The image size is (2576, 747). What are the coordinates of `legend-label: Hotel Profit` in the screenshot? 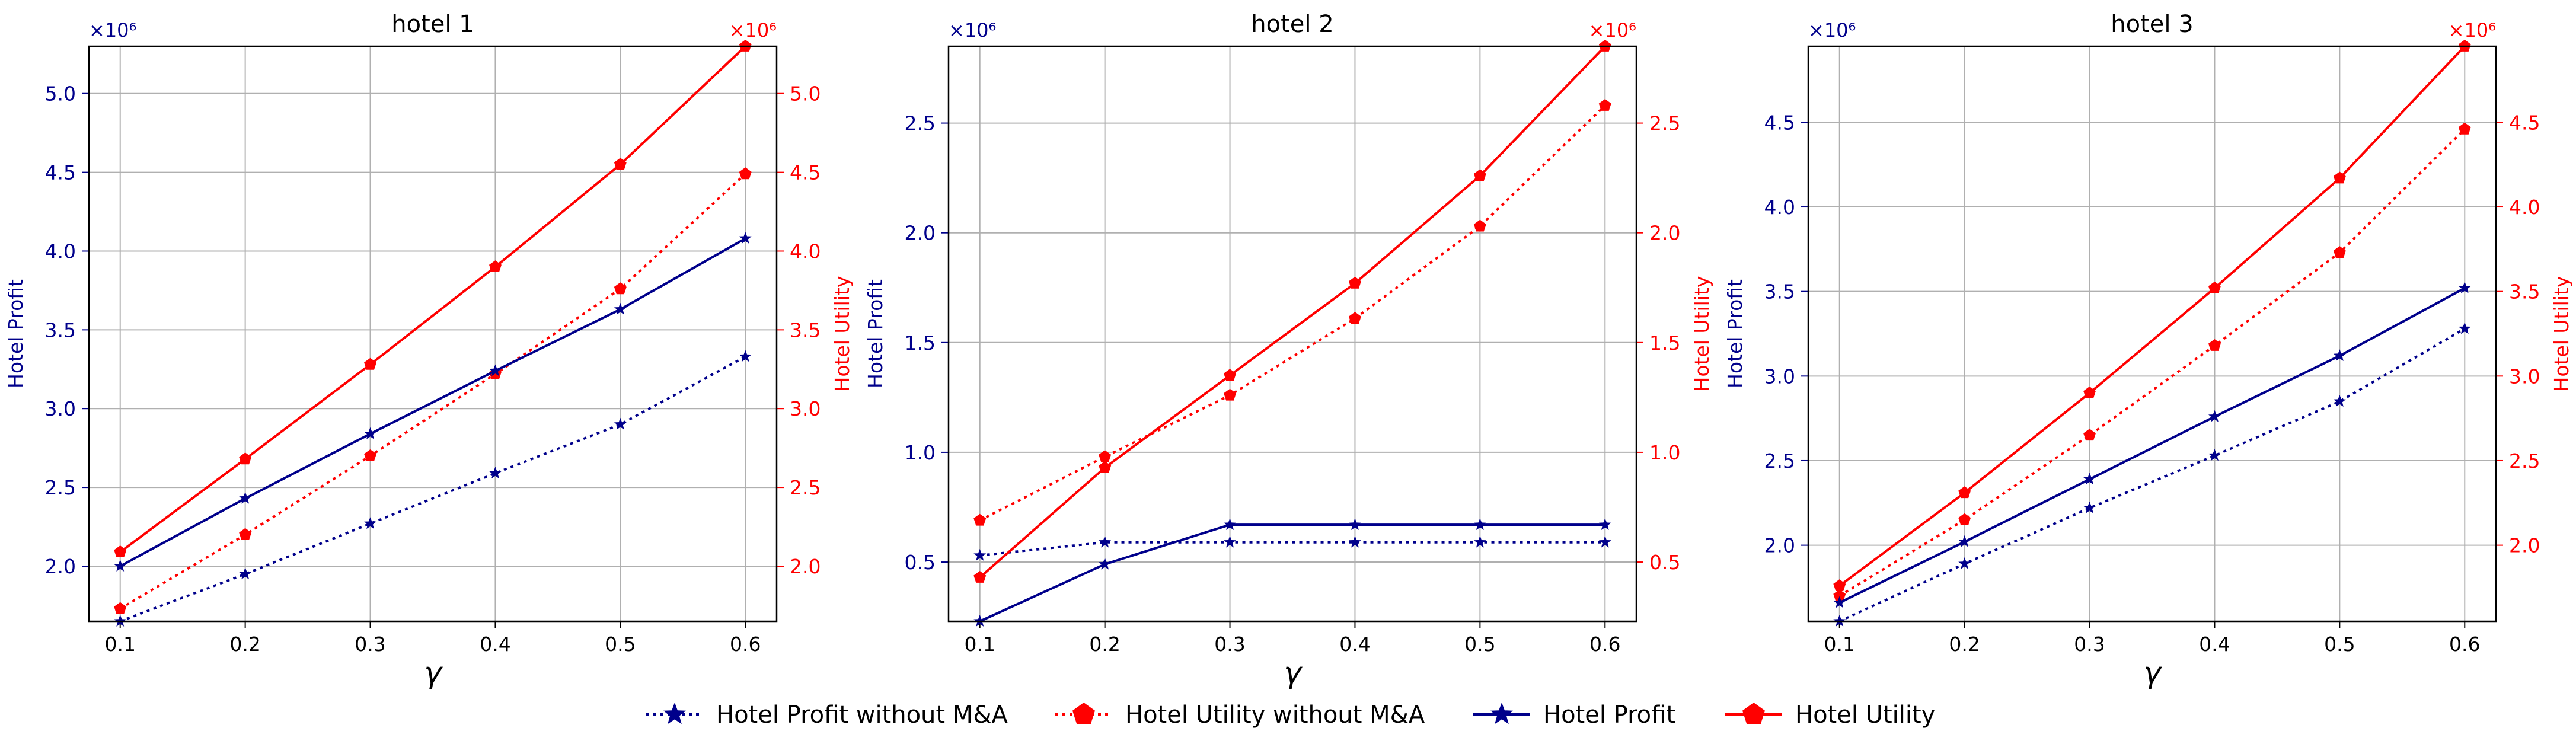 It's located at (1609, 715).